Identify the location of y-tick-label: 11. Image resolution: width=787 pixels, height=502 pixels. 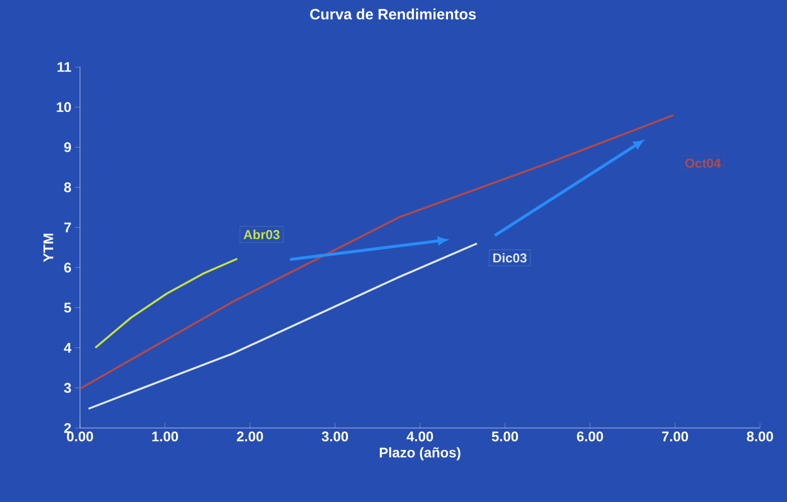
(65, 67).